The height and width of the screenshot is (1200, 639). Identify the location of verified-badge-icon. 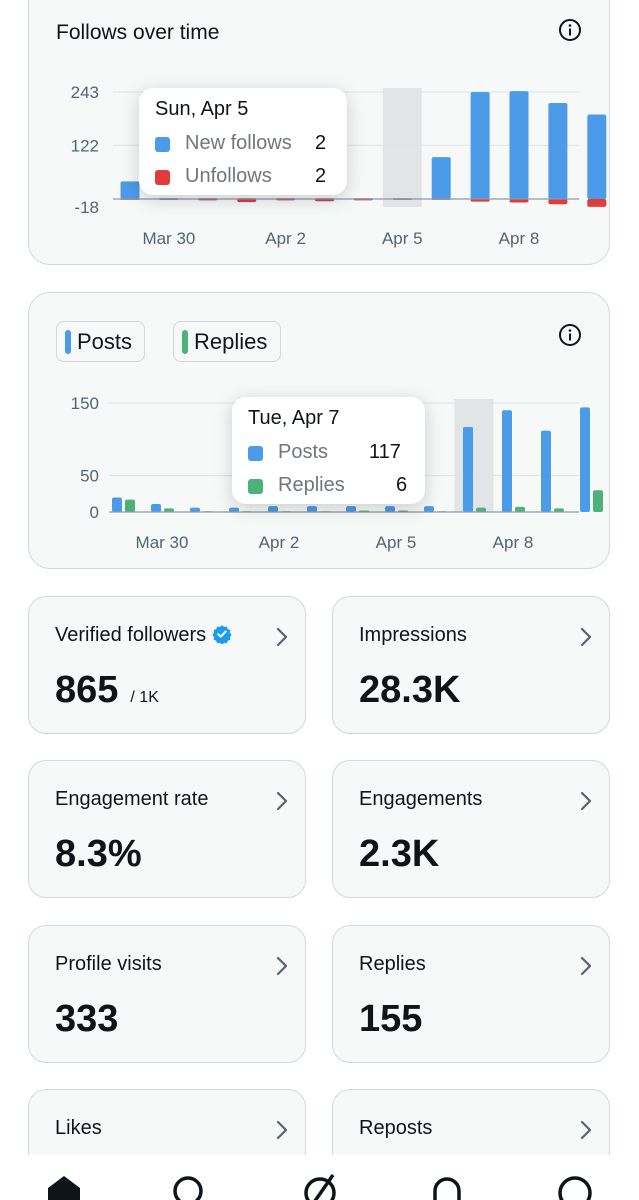
(222, 634).